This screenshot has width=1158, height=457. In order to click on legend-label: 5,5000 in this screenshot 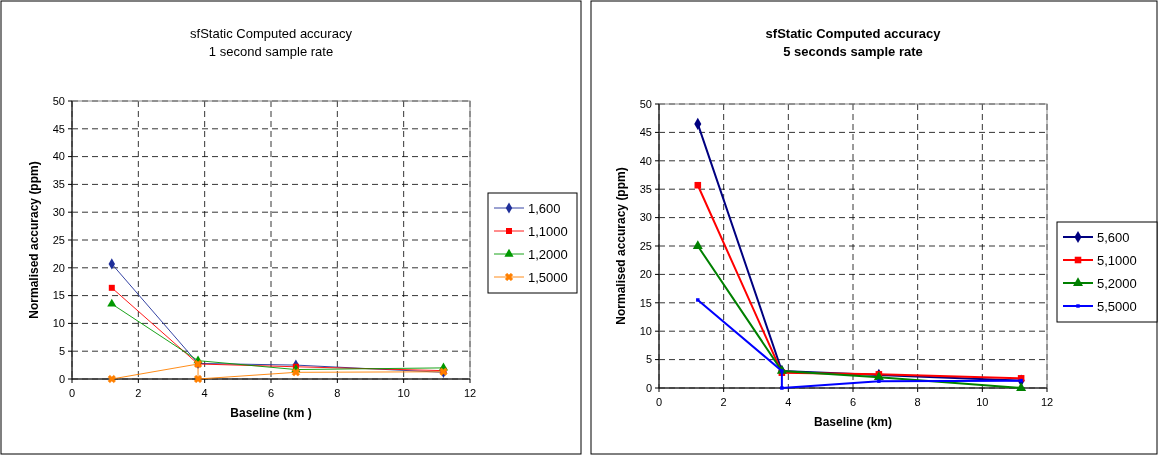, I will do `click(1117, 306)`.